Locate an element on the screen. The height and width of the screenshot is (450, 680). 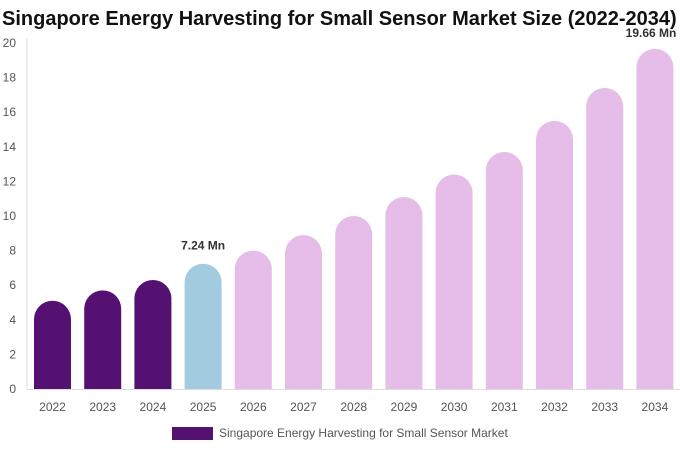
x-tick-label: 2033 is located at coordinates (604, 407).